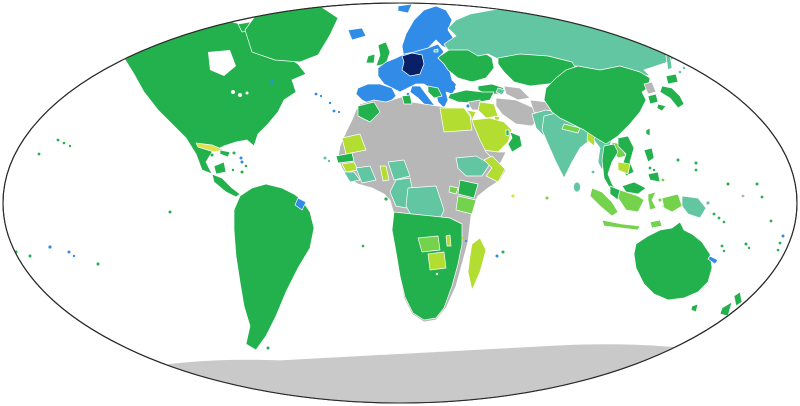 Image resolution: width=800 pixels, height=406 pixels. I want to click on region-south-america, so click(274, 267).